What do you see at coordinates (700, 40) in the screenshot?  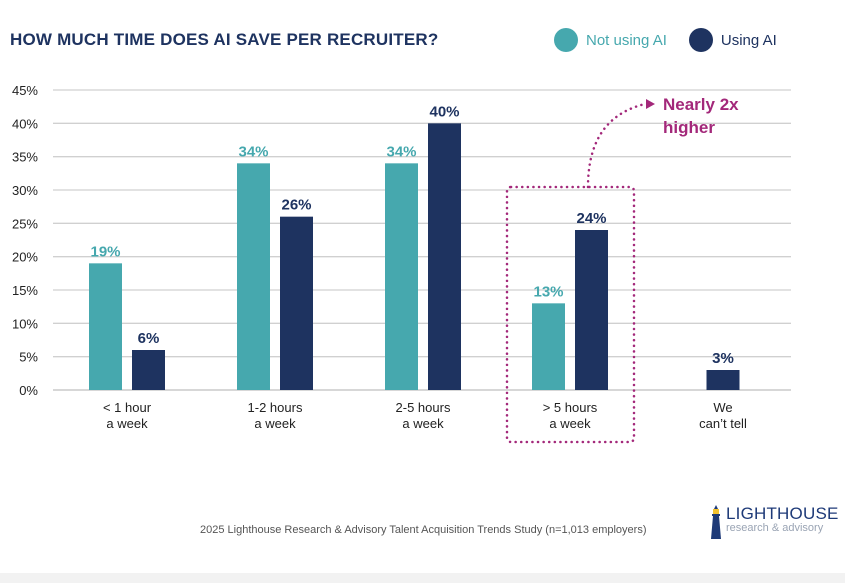 I see `legend-swatch-using-ai` at bounding box center [700, 40].